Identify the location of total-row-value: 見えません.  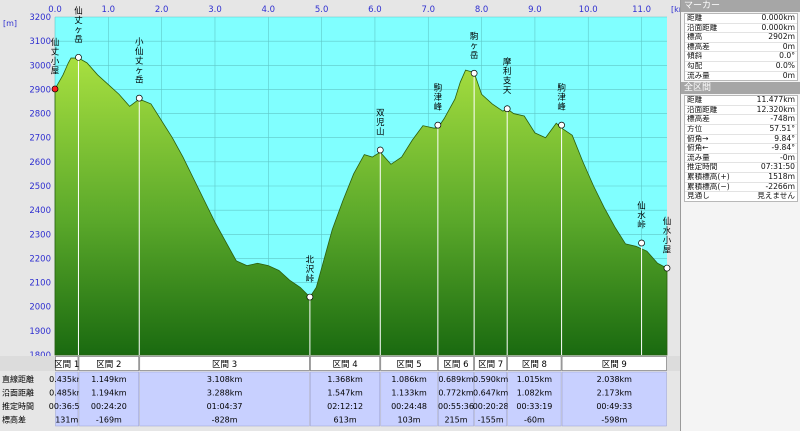
(776, 196).